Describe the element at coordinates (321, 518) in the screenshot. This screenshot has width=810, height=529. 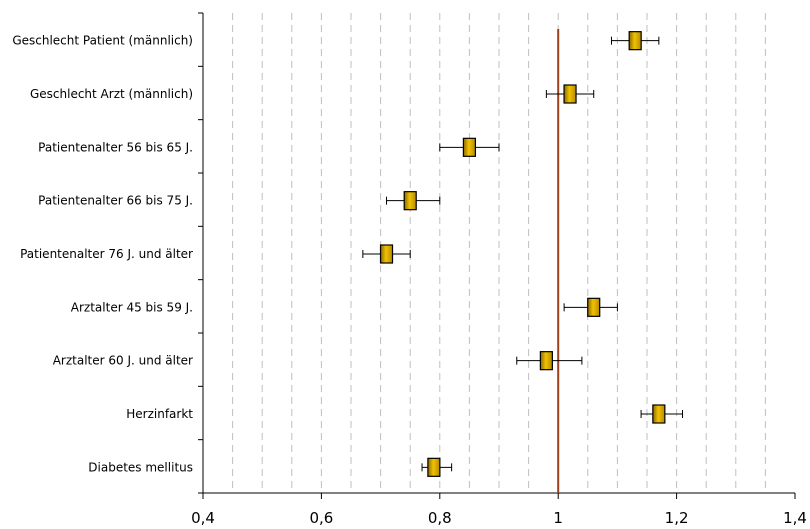
I see `x-tick-label: 0,6` at that location.